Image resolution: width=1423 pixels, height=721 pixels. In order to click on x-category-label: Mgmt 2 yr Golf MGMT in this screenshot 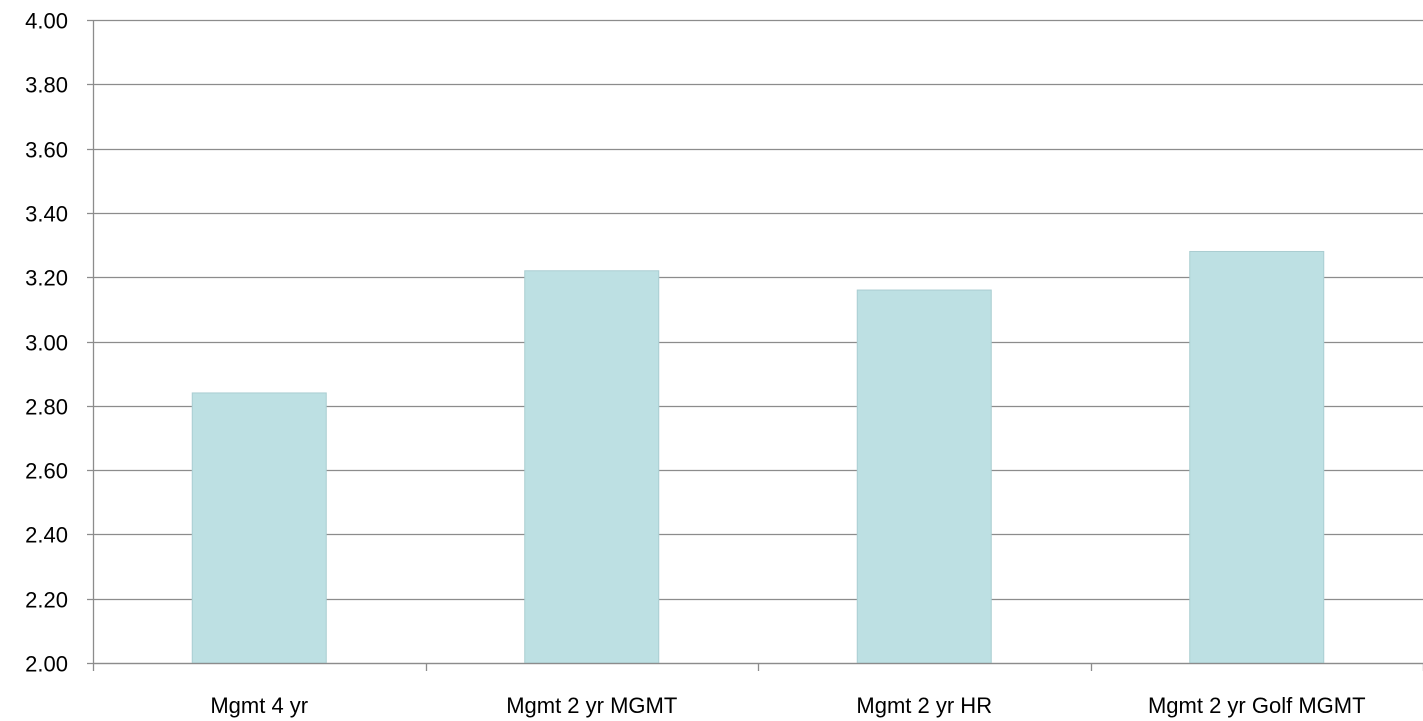, I will do `click(1257, 705)`.